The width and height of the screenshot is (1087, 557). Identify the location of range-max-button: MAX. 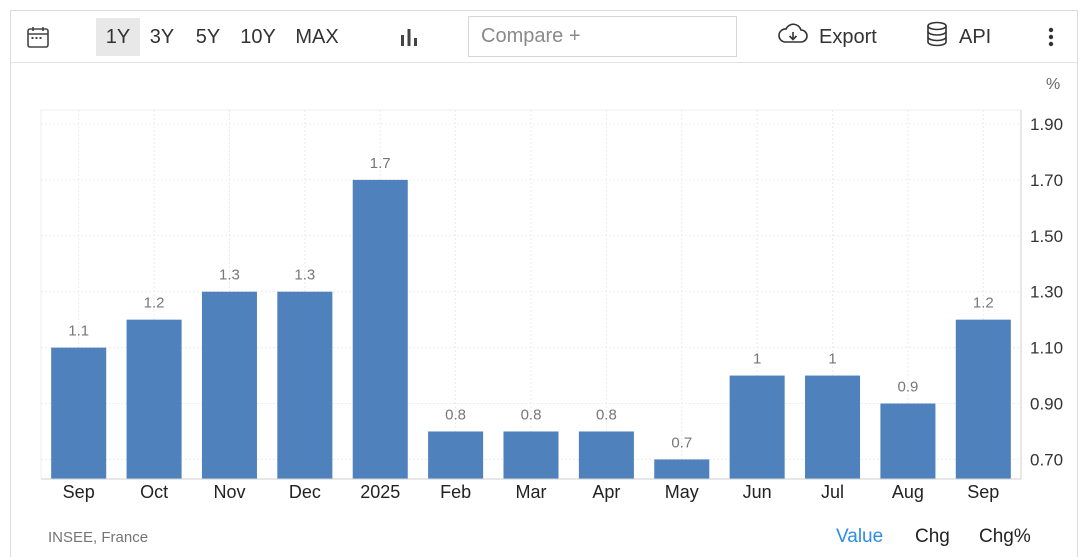
(317, 36).